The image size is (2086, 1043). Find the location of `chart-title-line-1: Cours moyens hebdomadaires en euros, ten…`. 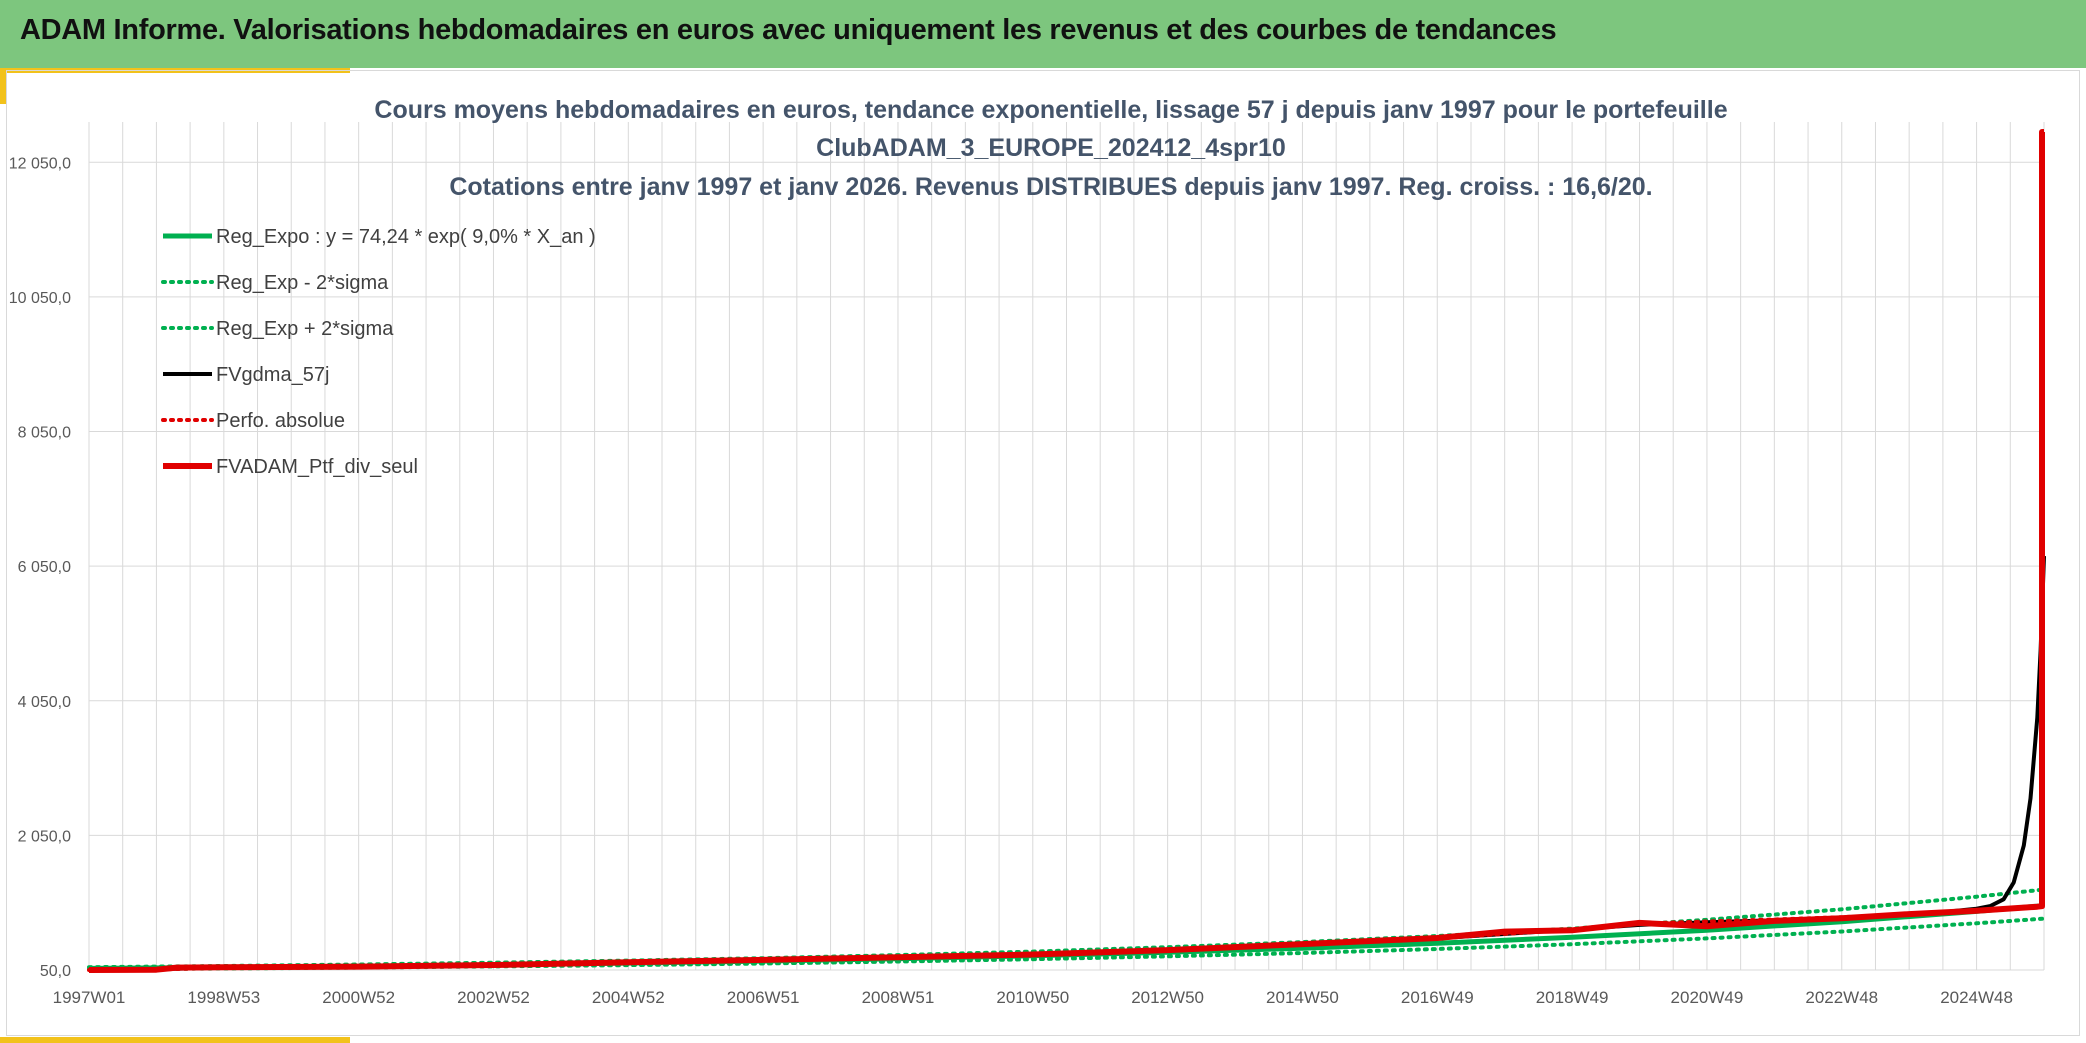

chart-title-line-1: Cours moyens hebdomadaires en euros, ten… is located at coordinates (1050, 110).